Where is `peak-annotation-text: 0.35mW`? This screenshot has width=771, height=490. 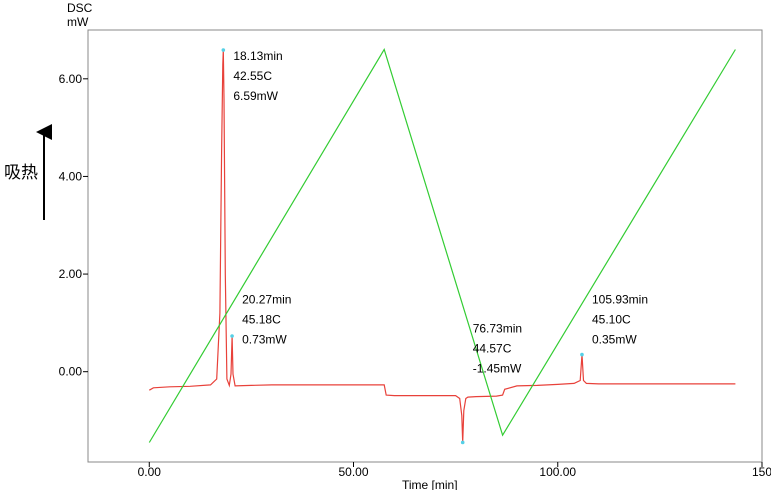 peak-annotation-text: 0.35mW is located at coordinates (614, 339).